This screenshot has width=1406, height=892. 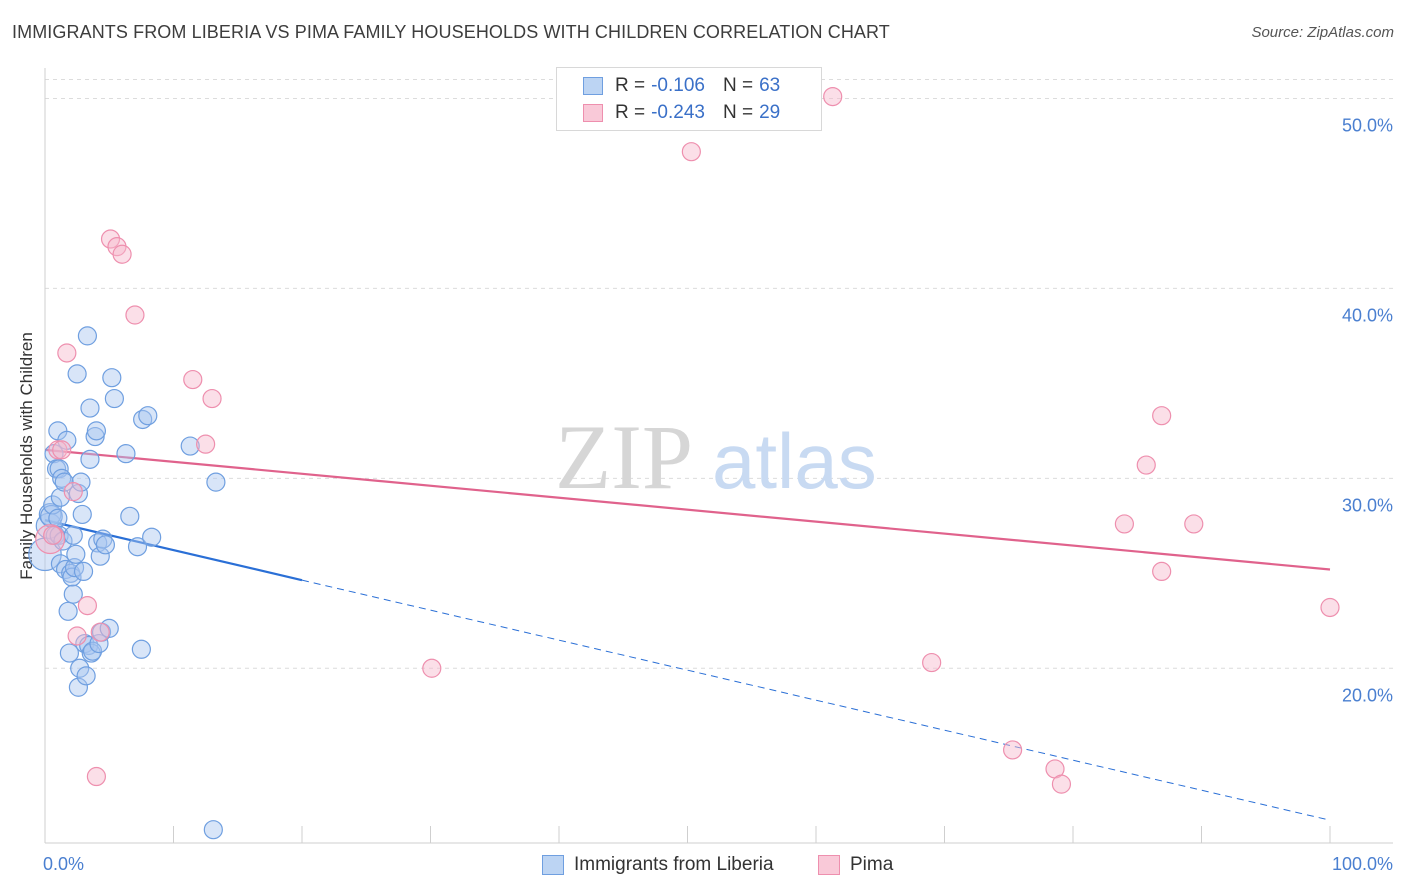 I want to click on legend-item-pima: Pima, so click(x=855, y=865).